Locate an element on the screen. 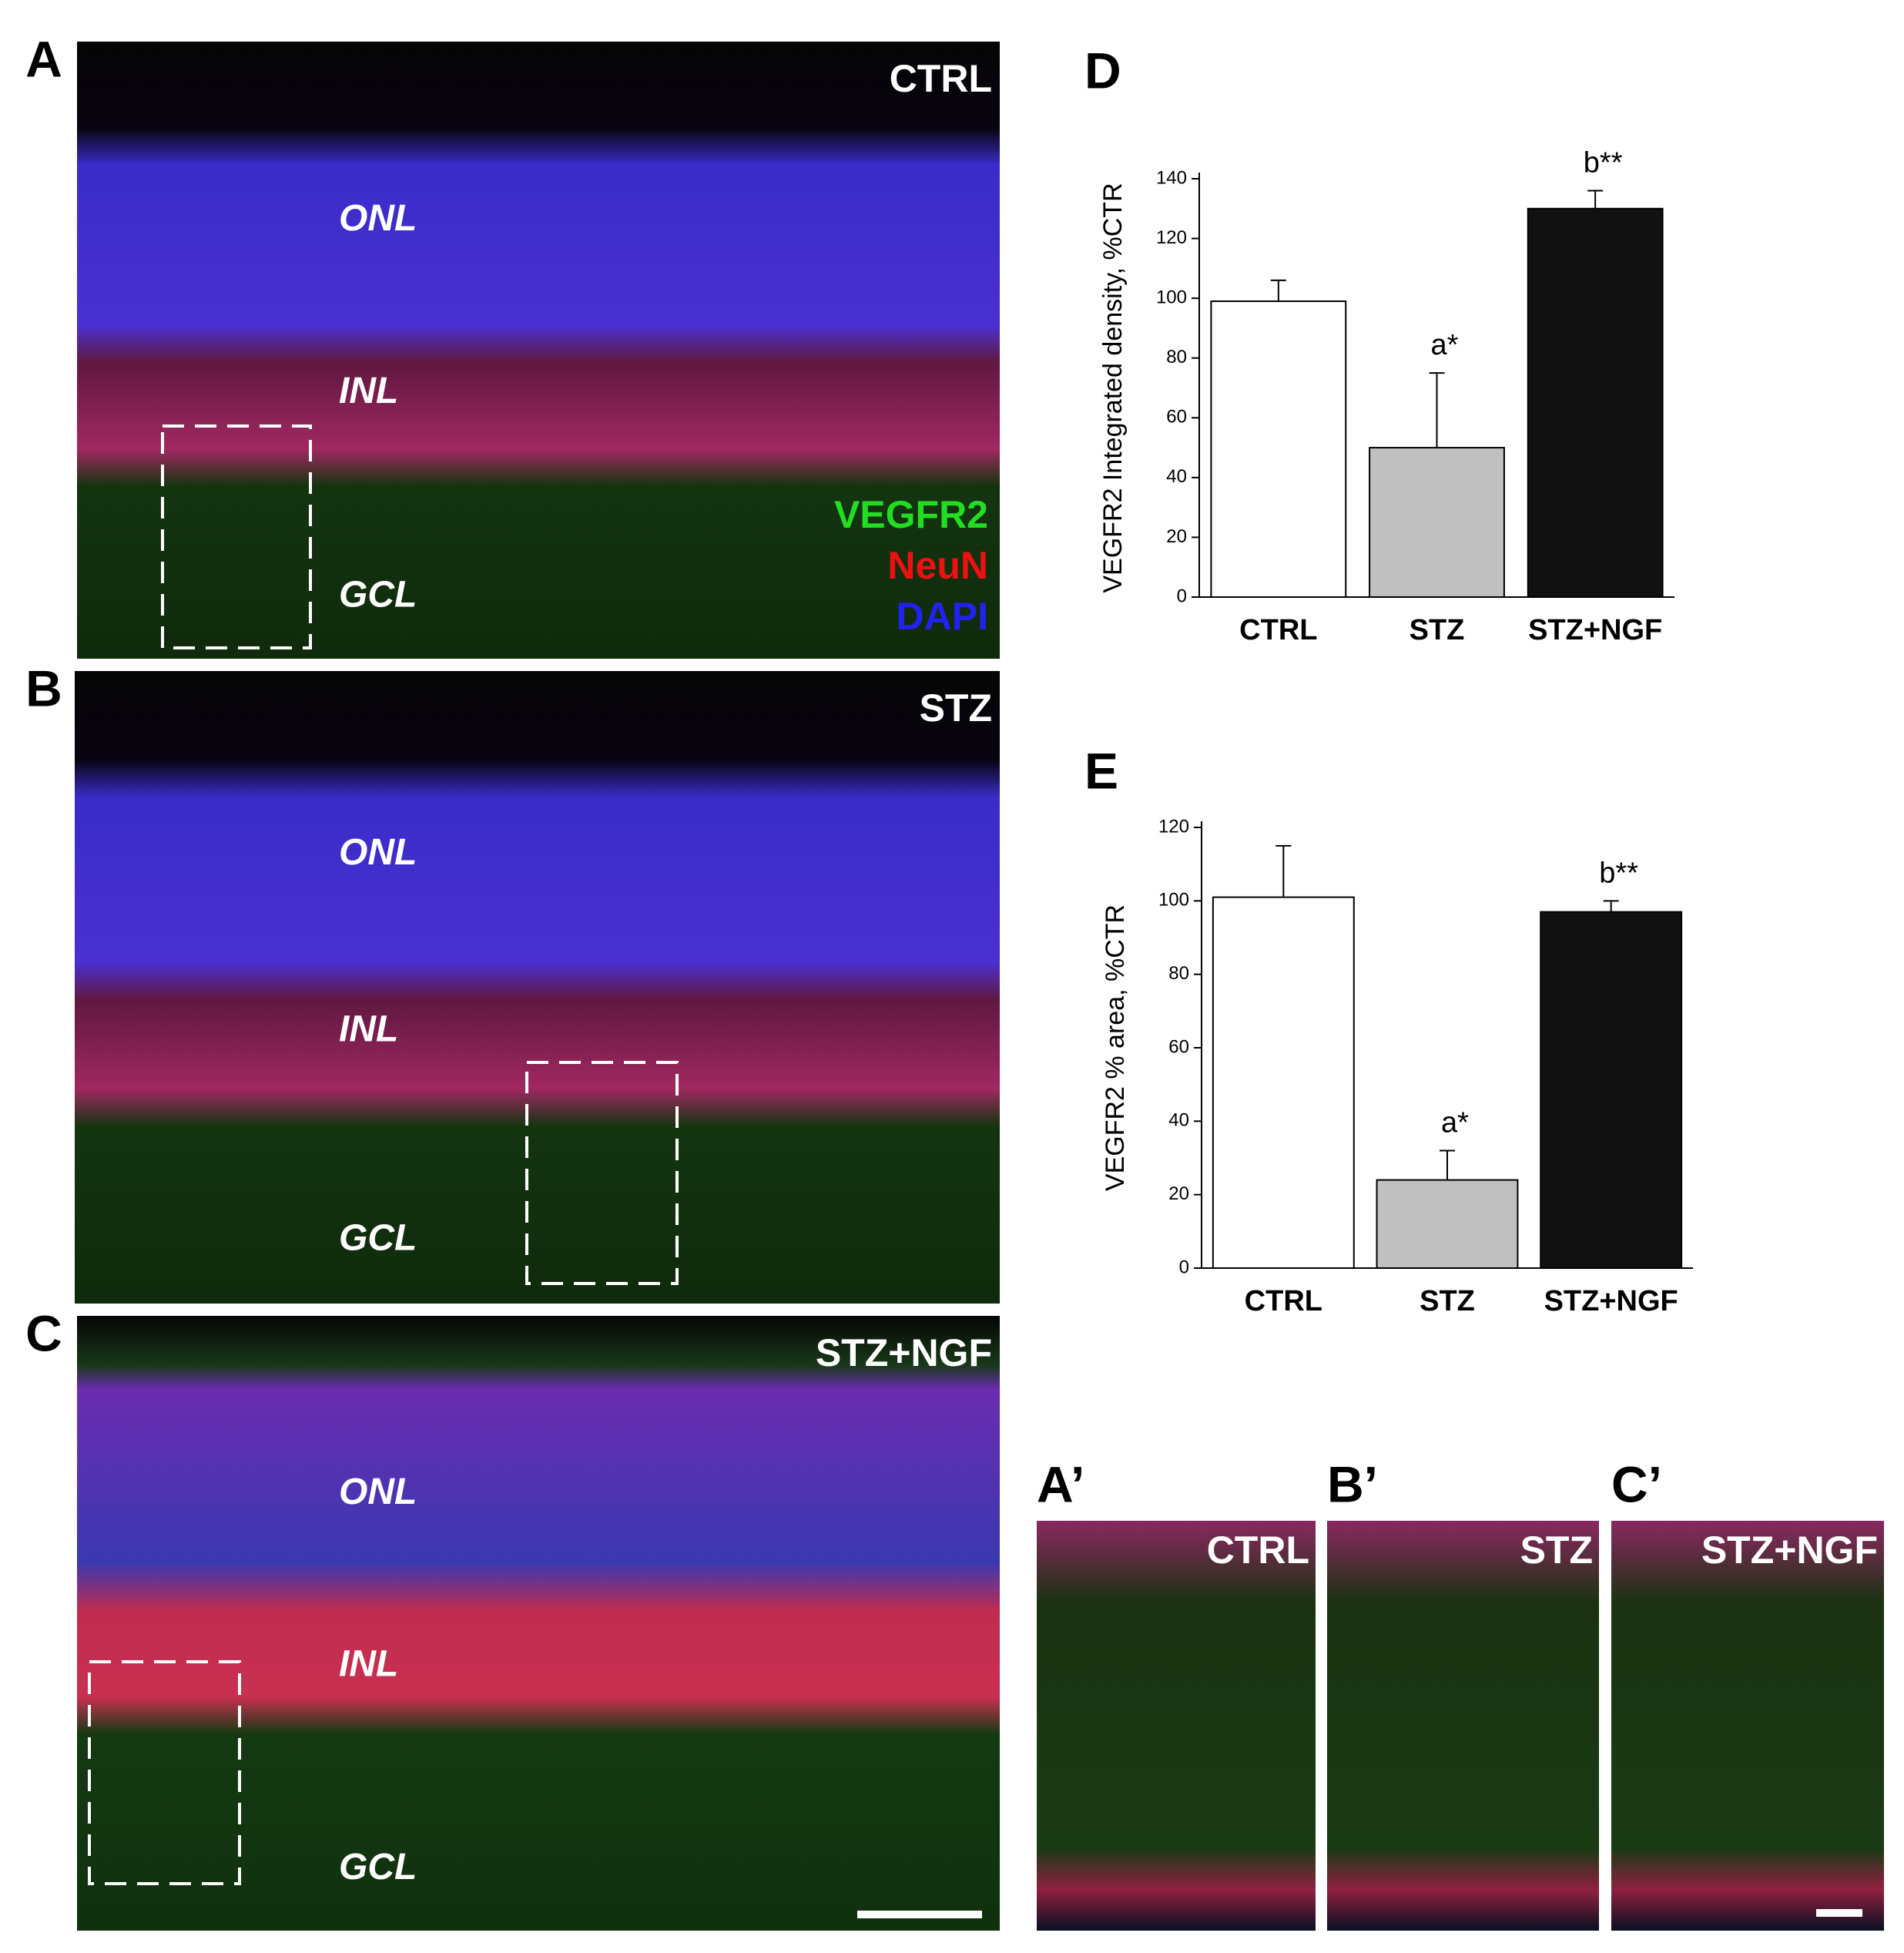 The height and width of the screenshot is (1953, 1904). y-axis-title: VEGFR2 % area, %CTR is located at coordinates (1115, 1047).